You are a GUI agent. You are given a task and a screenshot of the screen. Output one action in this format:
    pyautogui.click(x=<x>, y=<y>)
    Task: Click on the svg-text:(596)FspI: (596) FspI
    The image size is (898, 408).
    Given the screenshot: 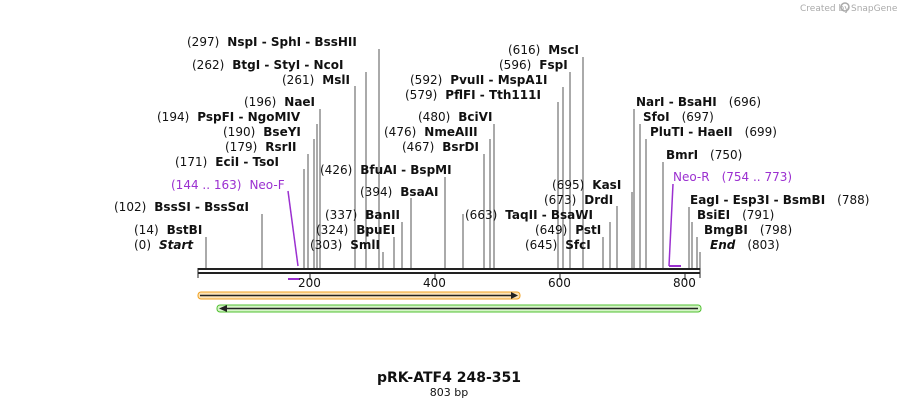 What is the action you would take?
    pyautogui.click(x=533, y=65)
    